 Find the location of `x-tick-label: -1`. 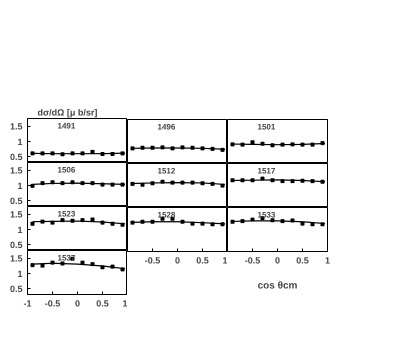

x-tick-label: -1 is located at coordinates (28, 303).